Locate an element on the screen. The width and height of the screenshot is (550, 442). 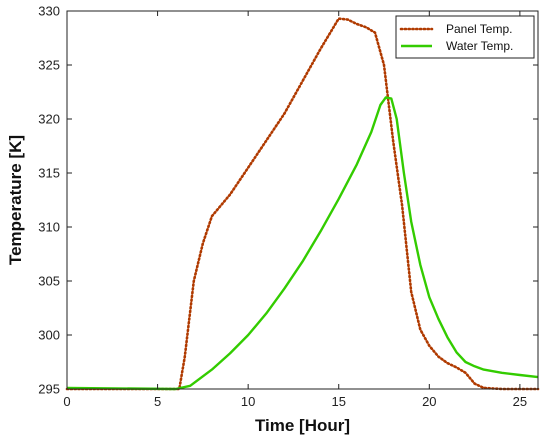
y-tick-label: 295 is located at coordinates (49, 389).